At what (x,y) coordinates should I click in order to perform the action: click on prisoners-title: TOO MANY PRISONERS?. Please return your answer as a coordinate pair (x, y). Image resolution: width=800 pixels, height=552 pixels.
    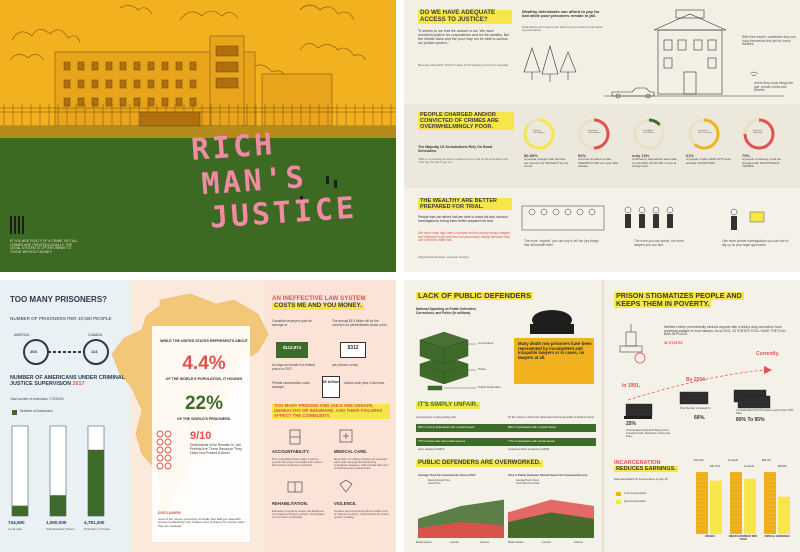
    Looking at the image, I should click on (59, 299).